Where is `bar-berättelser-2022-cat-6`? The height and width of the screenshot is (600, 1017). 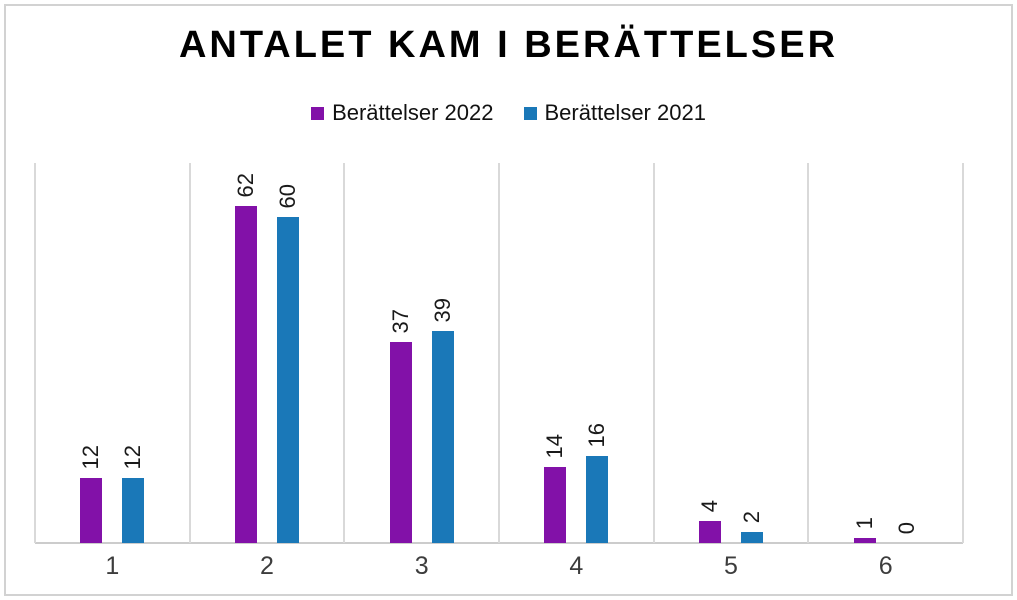 bar-berättelser-2022-cat-6 is located at coordinates (864, 540).